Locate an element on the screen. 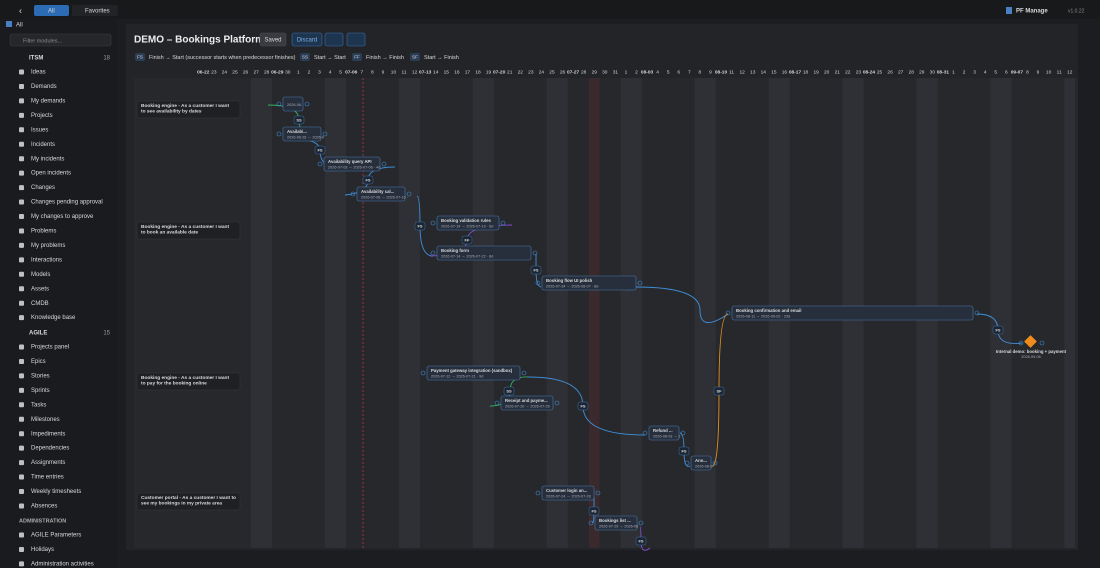 The image size is (1100, 568). nav-item: Administration activities is located at coordinates (62, 564).